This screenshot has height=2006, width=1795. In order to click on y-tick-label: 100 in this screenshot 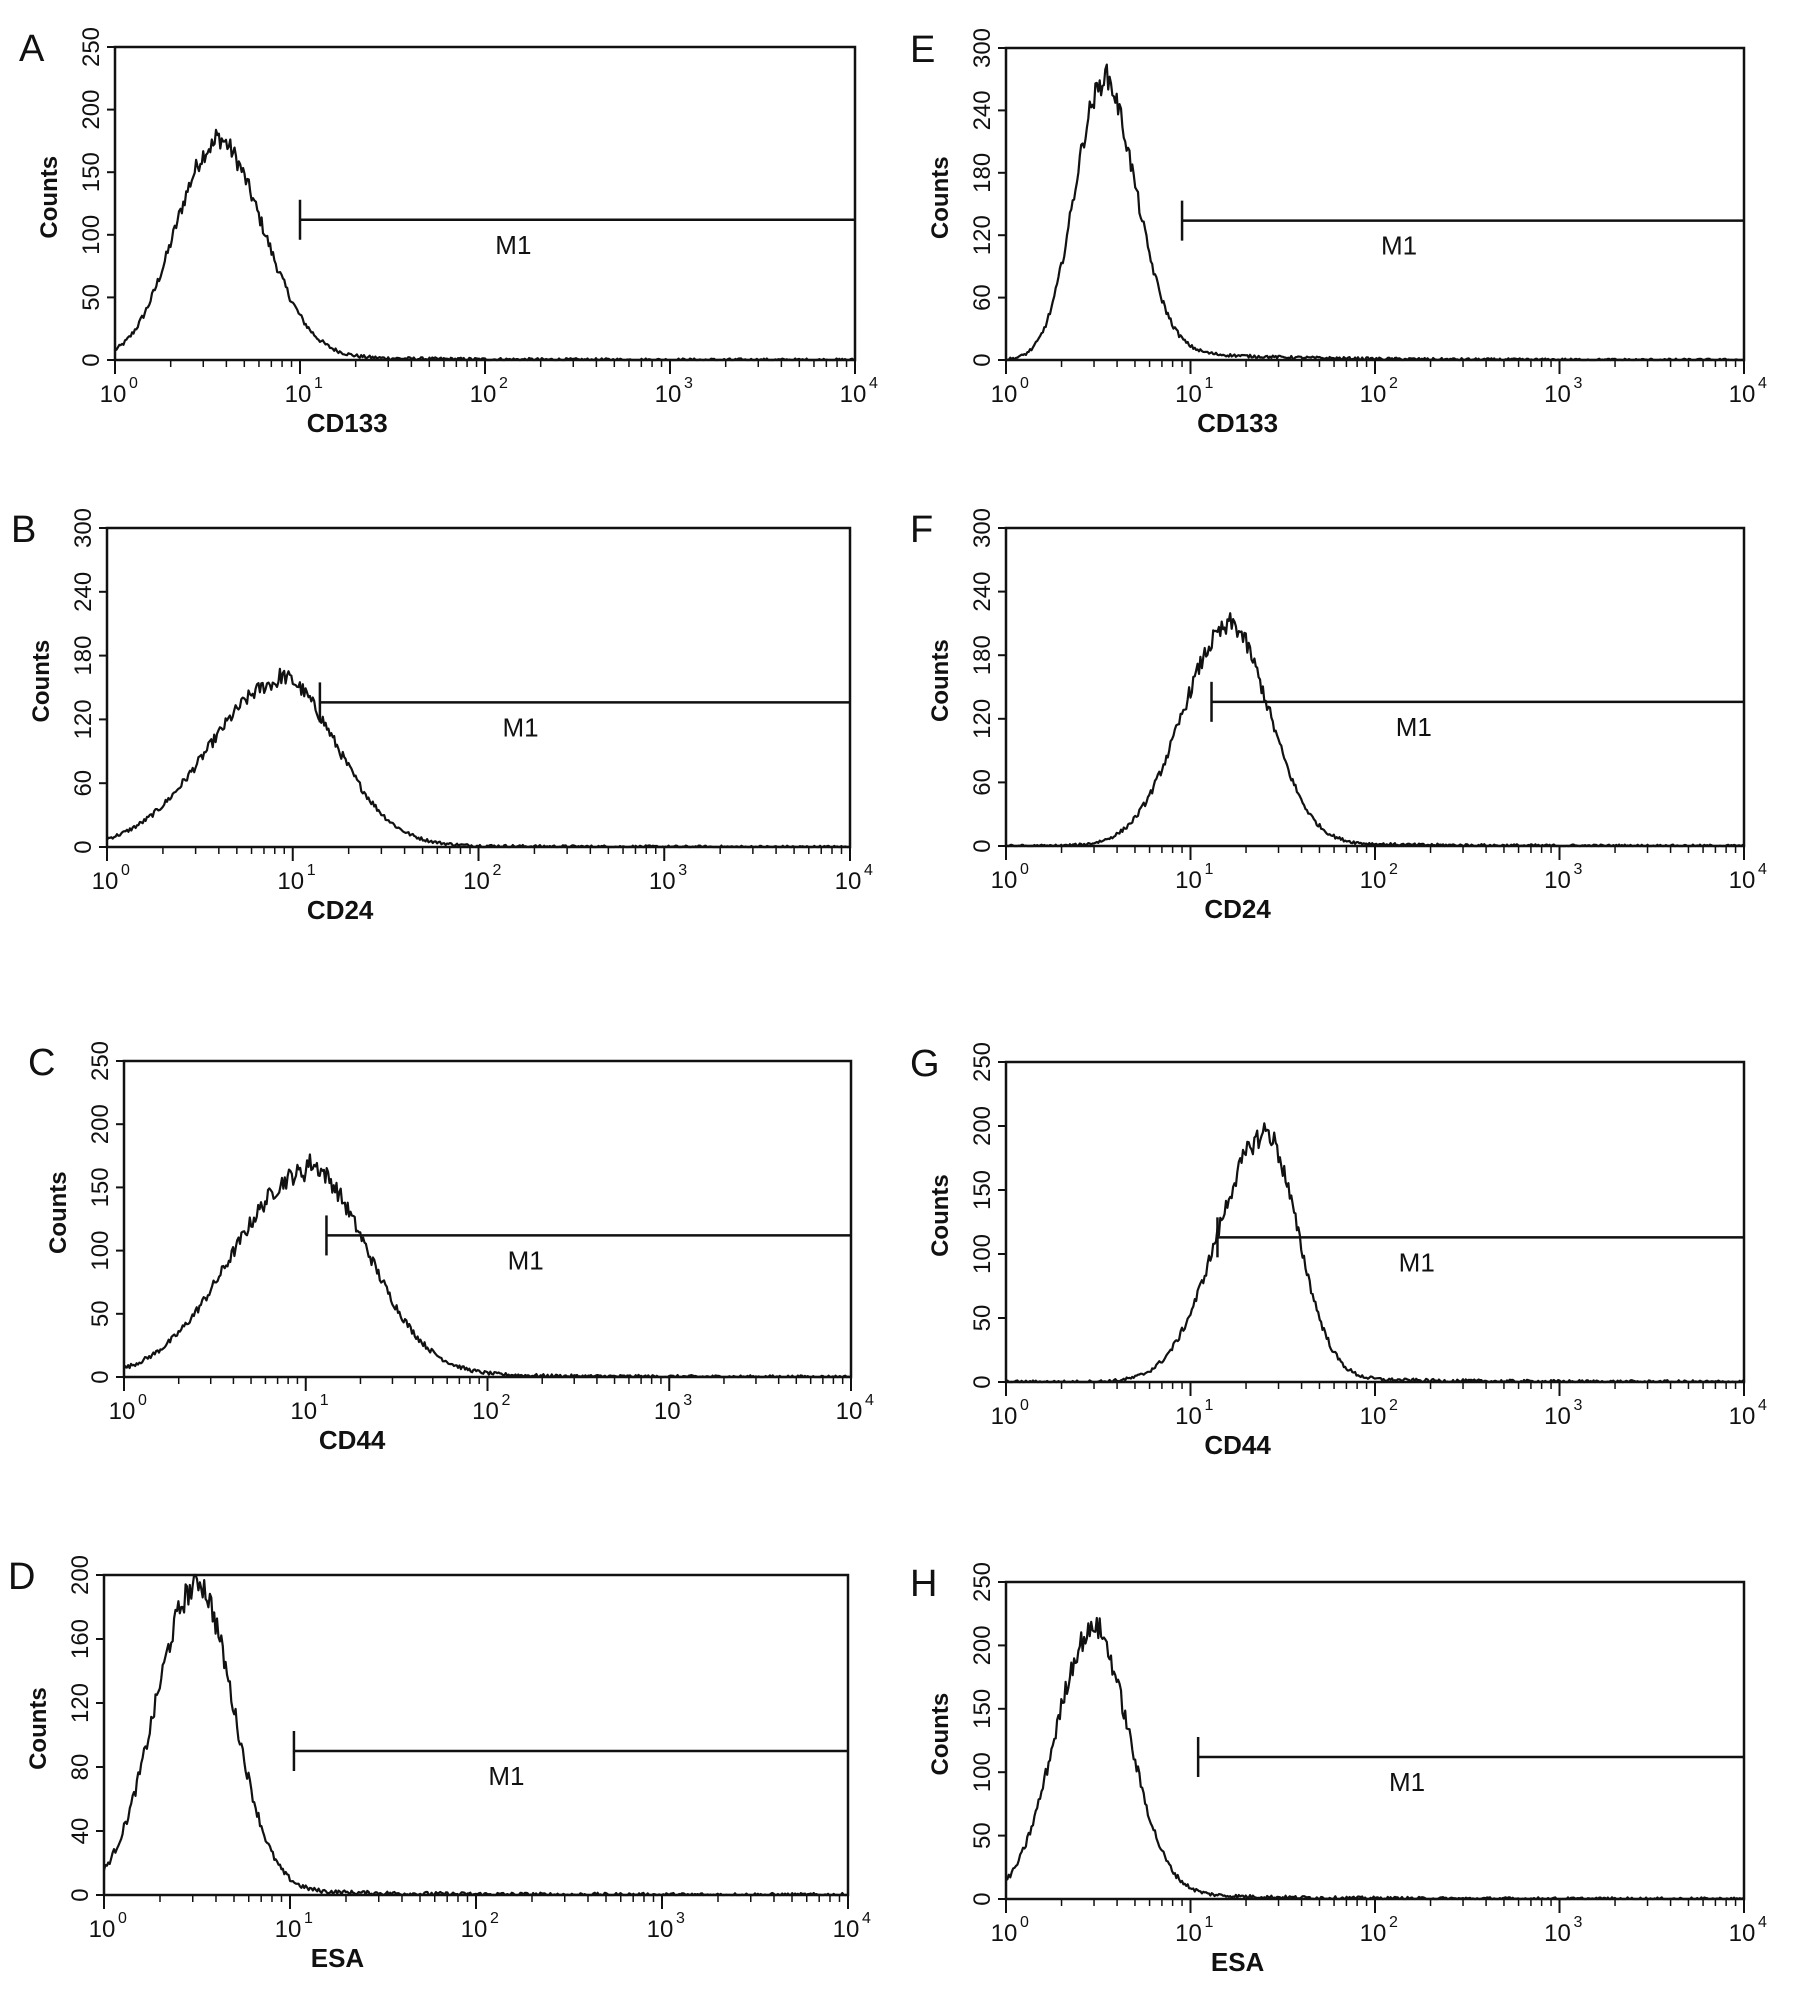, I will do `click(100, 1251)`.